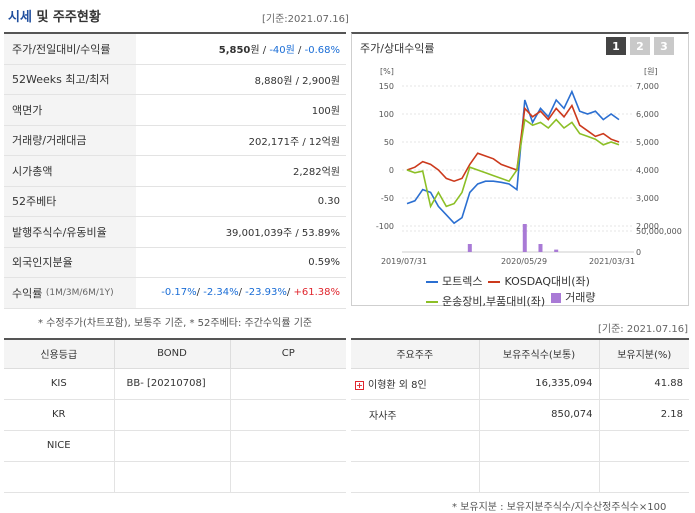 The width and height of the screenshot is (695, 513). I want to click on y-right-tick: 6,000, so click(647, 114).